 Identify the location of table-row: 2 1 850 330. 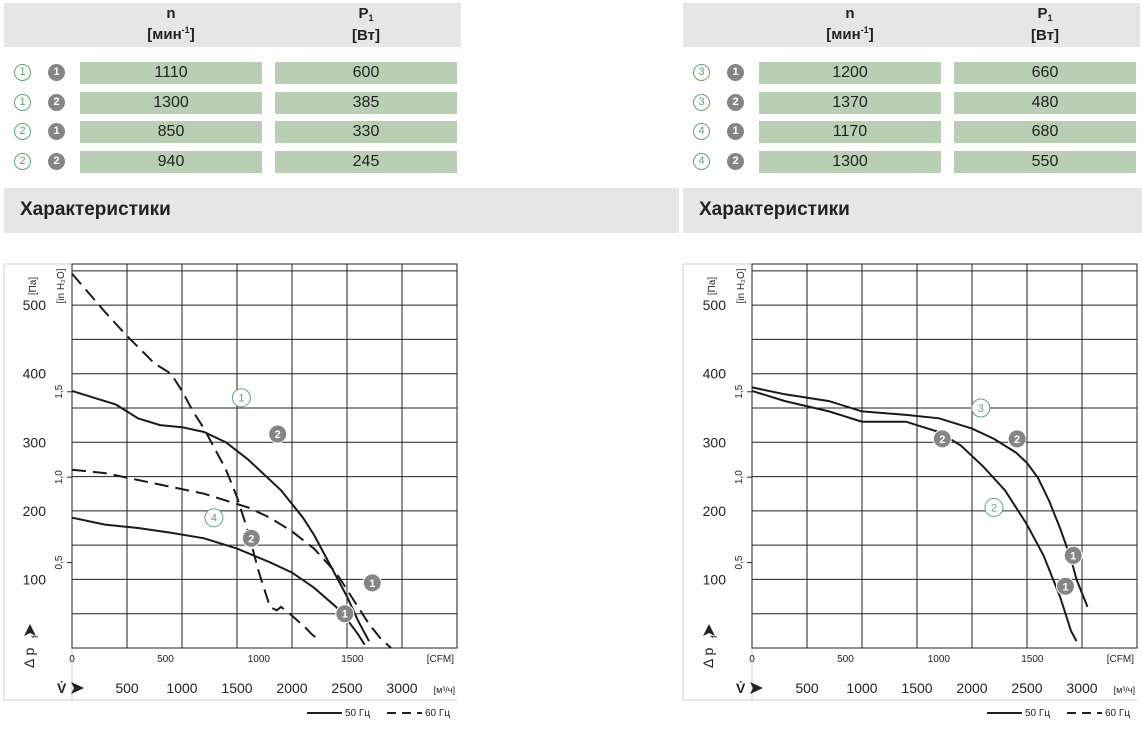
(232, 132).